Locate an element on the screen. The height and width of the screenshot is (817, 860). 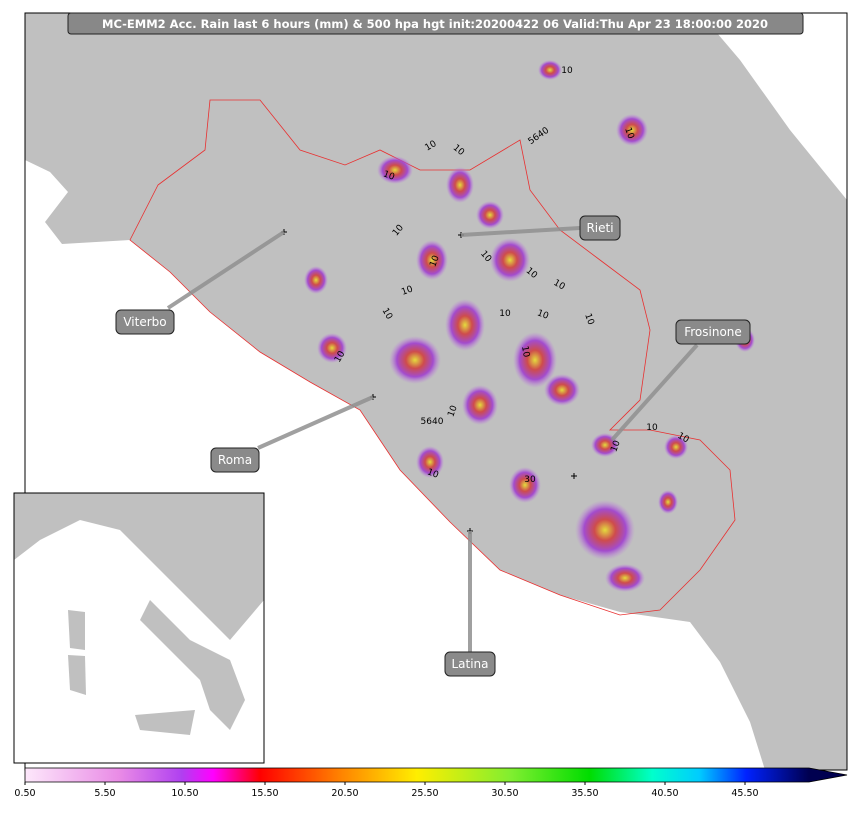
city-label: Roma is located at coordinates (235, 460).